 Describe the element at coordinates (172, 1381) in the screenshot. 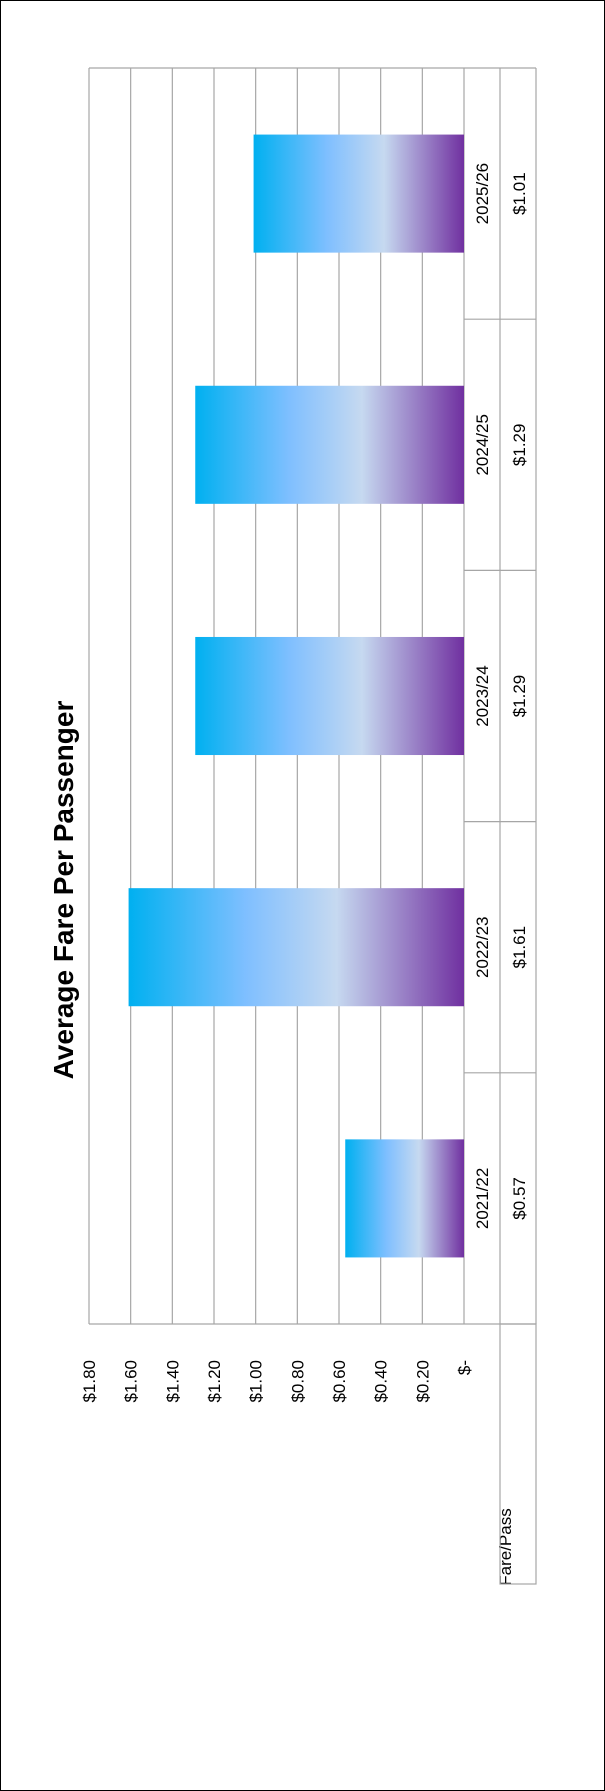

I see `y-tick-label: $1.40` at that location.